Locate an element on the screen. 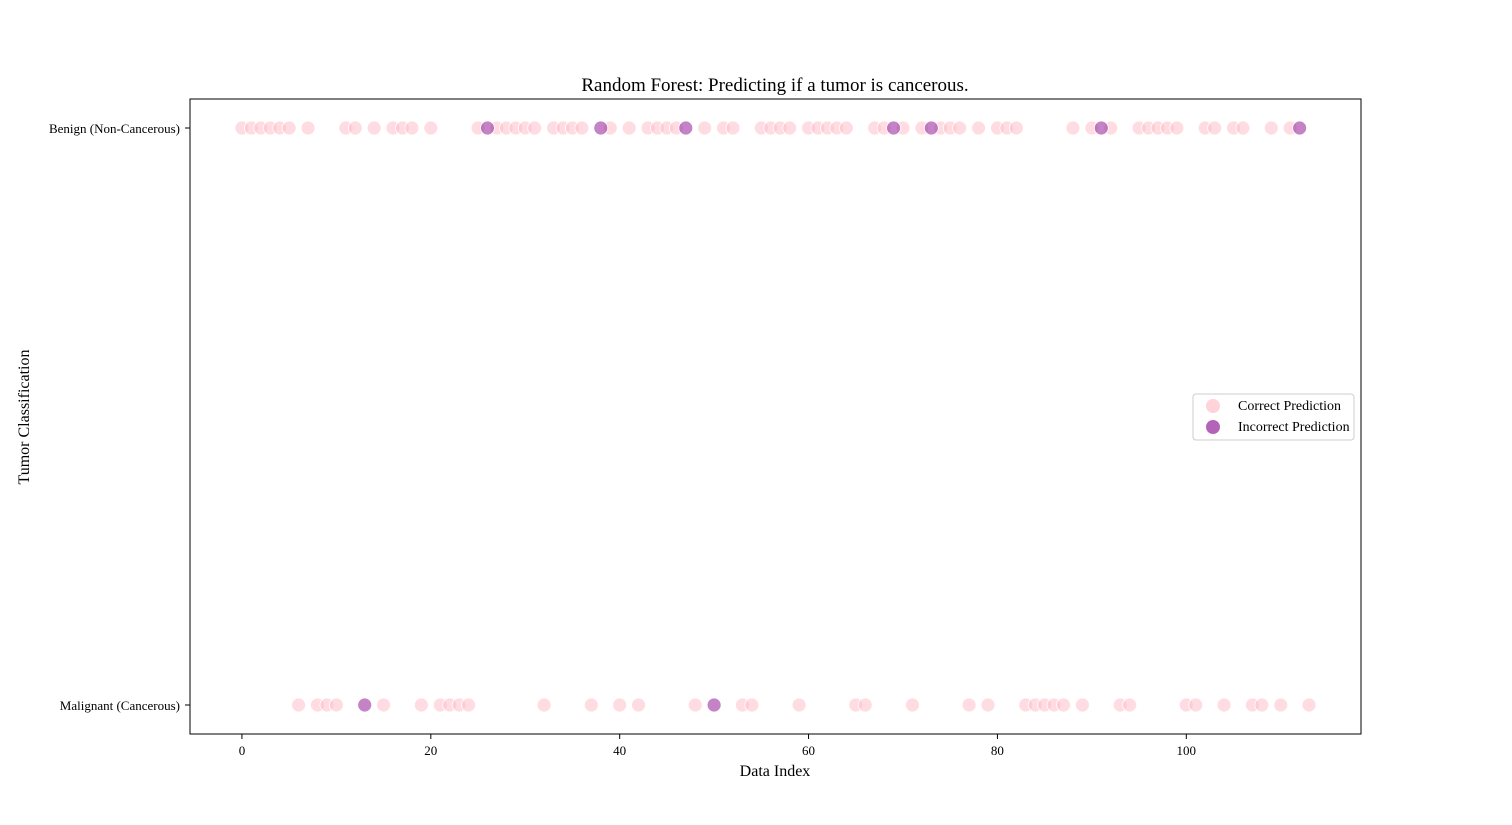 The image size is (1512, 825). legend-box is located at coordinates (1273, 417).